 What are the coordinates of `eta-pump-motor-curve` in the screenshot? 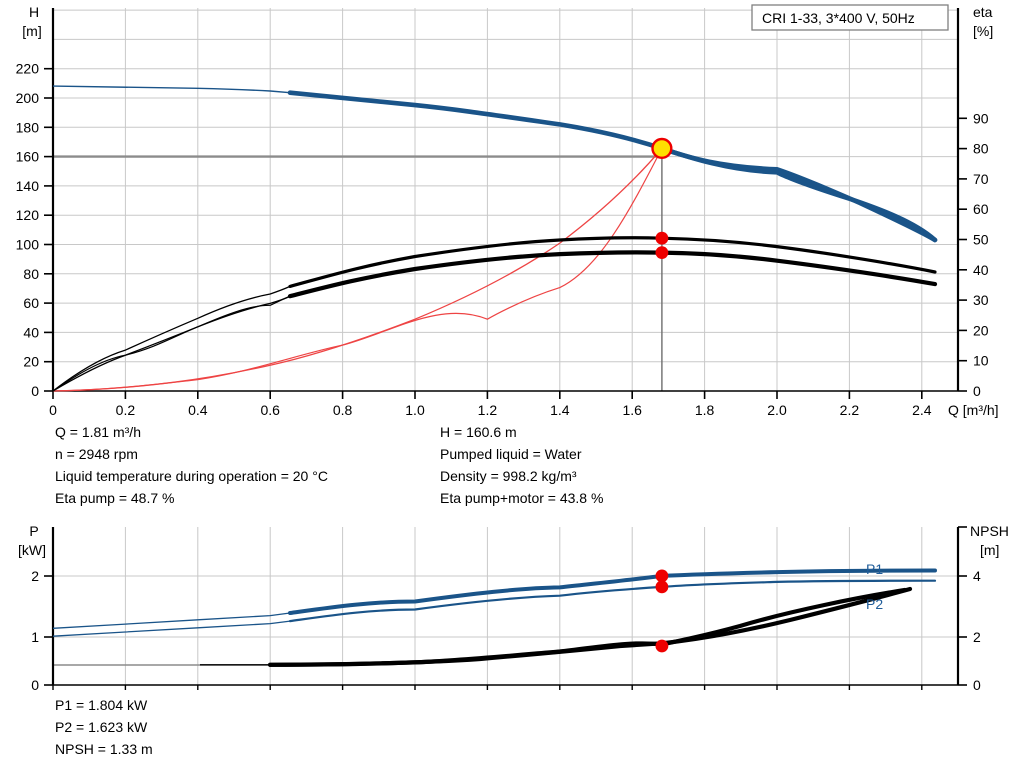 It's located at (612, 274).